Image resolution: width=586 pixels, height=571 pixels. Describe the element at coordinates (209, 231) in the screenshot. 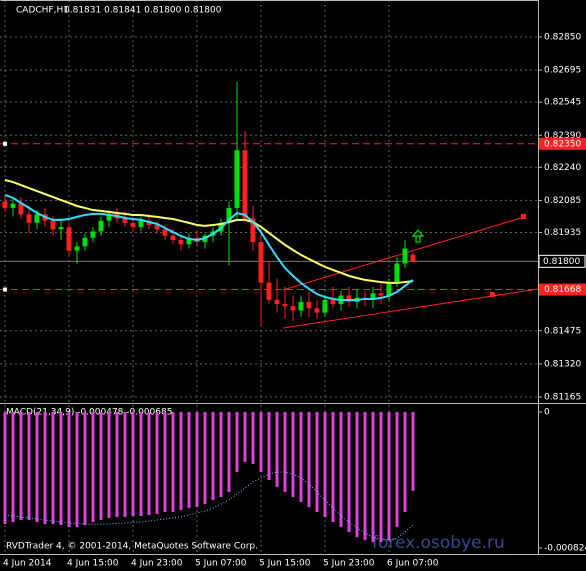

I see `moving-average` at that location.